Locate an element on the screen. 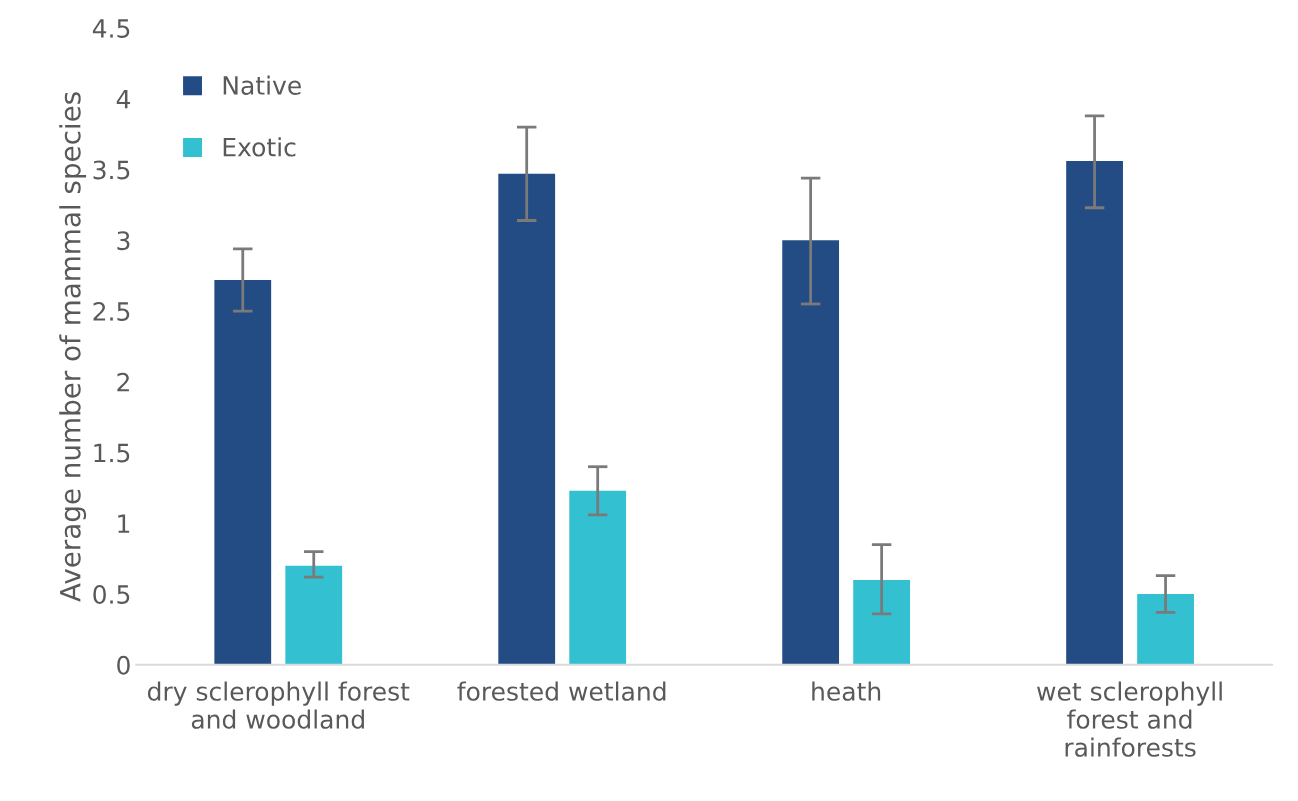 This screenshot has width=1298, height=801. y-tick-label: 0.5 is located at coordinates (111, 594).